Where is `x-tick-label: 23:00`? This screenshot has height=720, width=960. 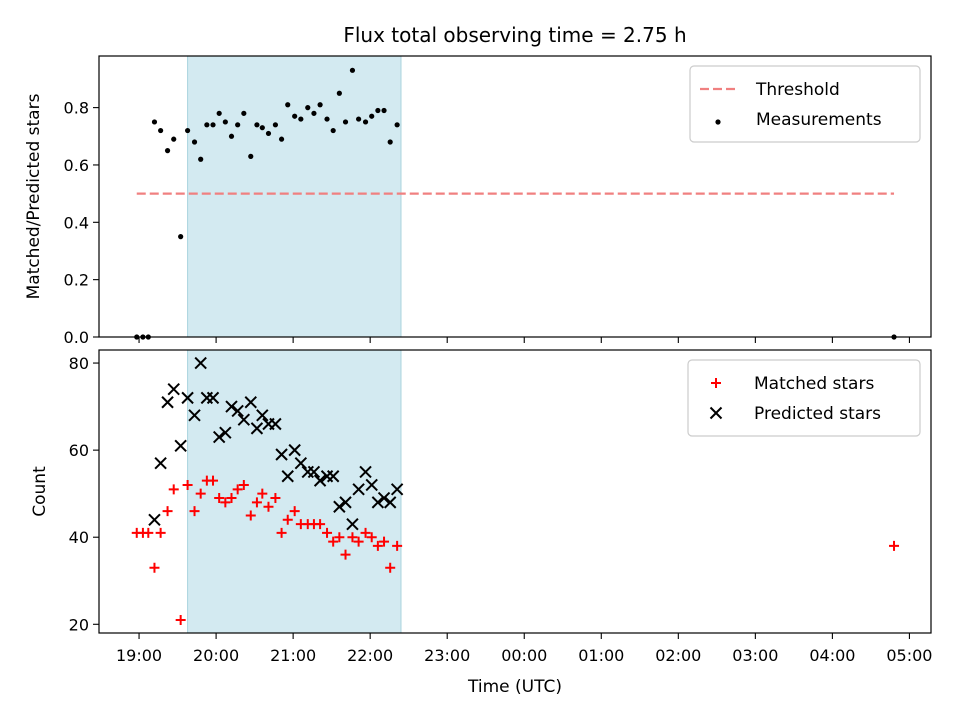
x-tick-label: 23:00 is located at coordinates (447, 655).